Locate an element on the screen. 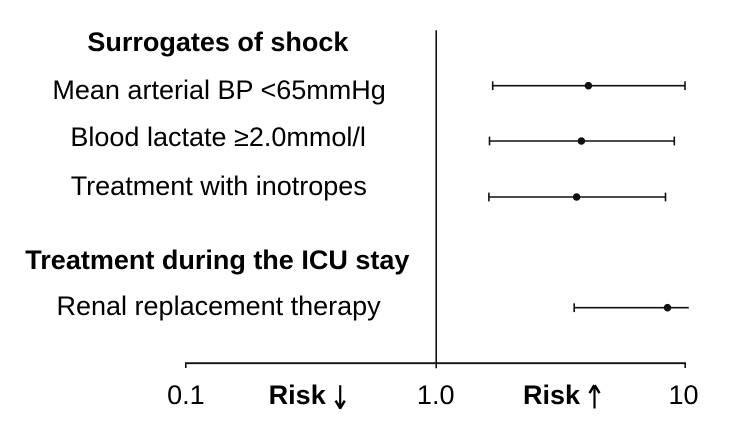  svg-text: 1.0 is located at coordinates (436, 395).